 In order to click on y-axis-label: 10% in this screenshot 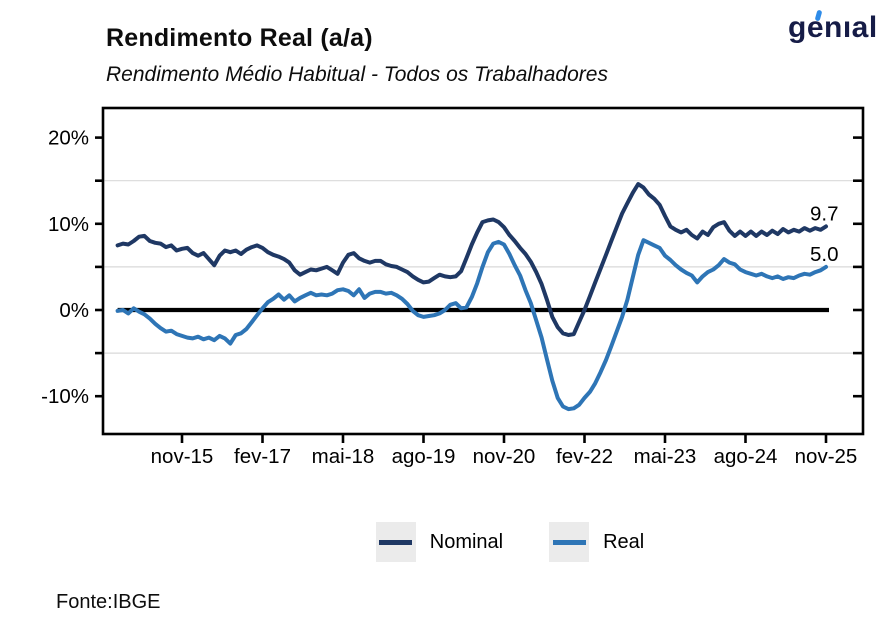, I will do `click(68, 224)`.